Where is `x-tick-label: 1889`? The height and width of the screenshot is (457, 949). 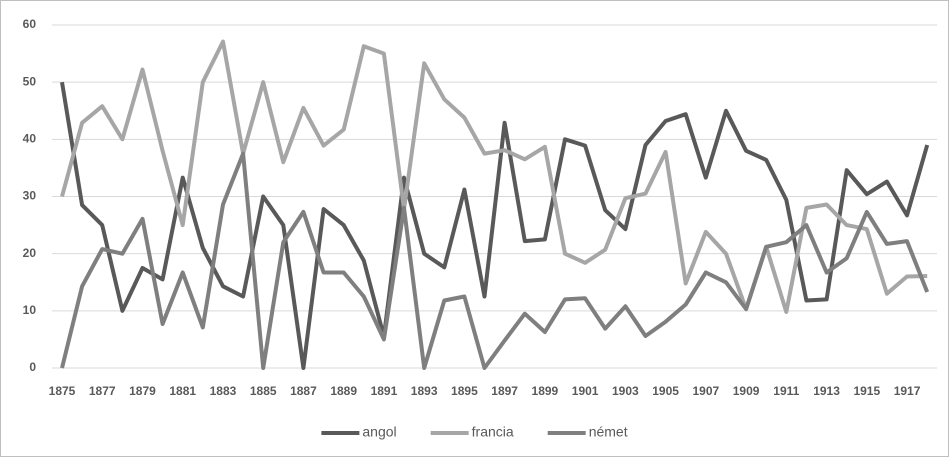
x-tick-label: 1889 is located at coordinates (343, 391).